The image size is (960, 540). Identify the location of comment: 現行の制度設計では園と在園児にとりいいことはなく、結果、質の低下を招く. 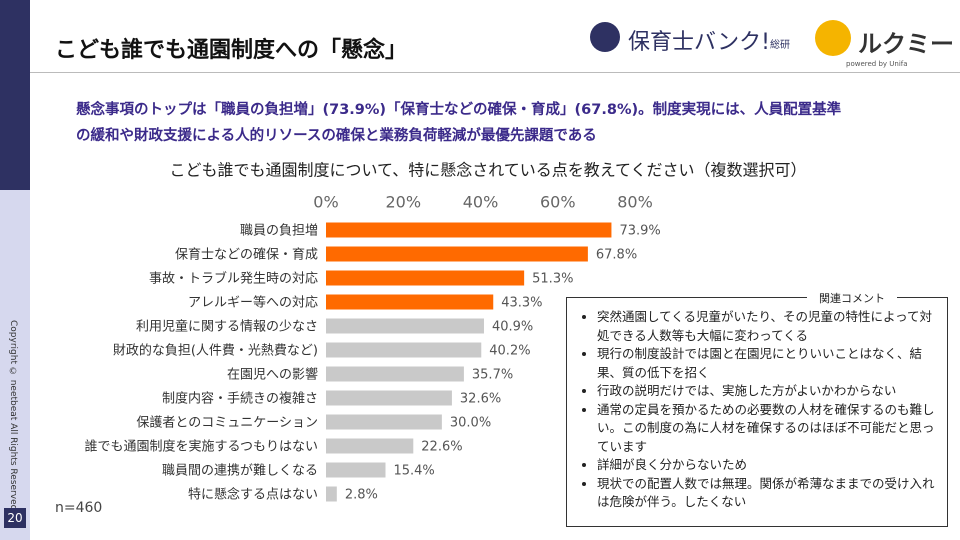
(768, 363).